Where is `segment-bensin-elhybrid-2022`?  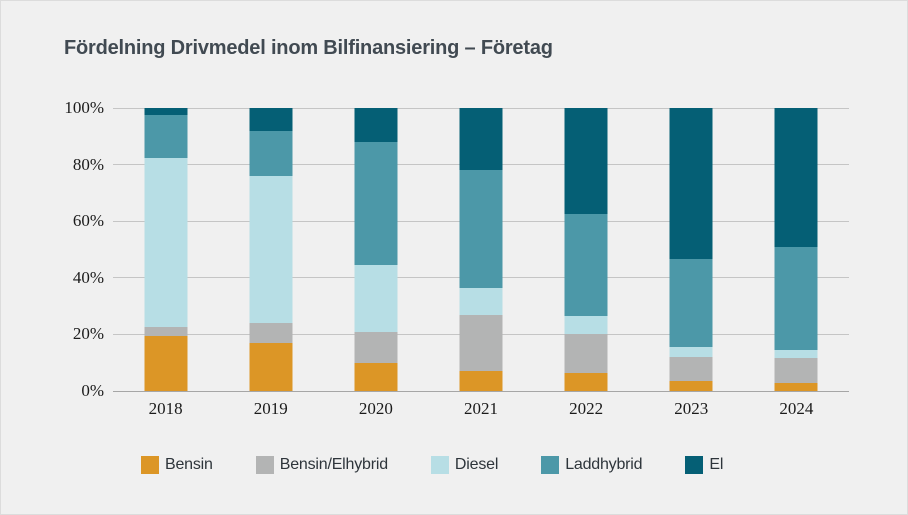
segment-bensin-elhybrid-2022 is located at coordinates (586, 353).